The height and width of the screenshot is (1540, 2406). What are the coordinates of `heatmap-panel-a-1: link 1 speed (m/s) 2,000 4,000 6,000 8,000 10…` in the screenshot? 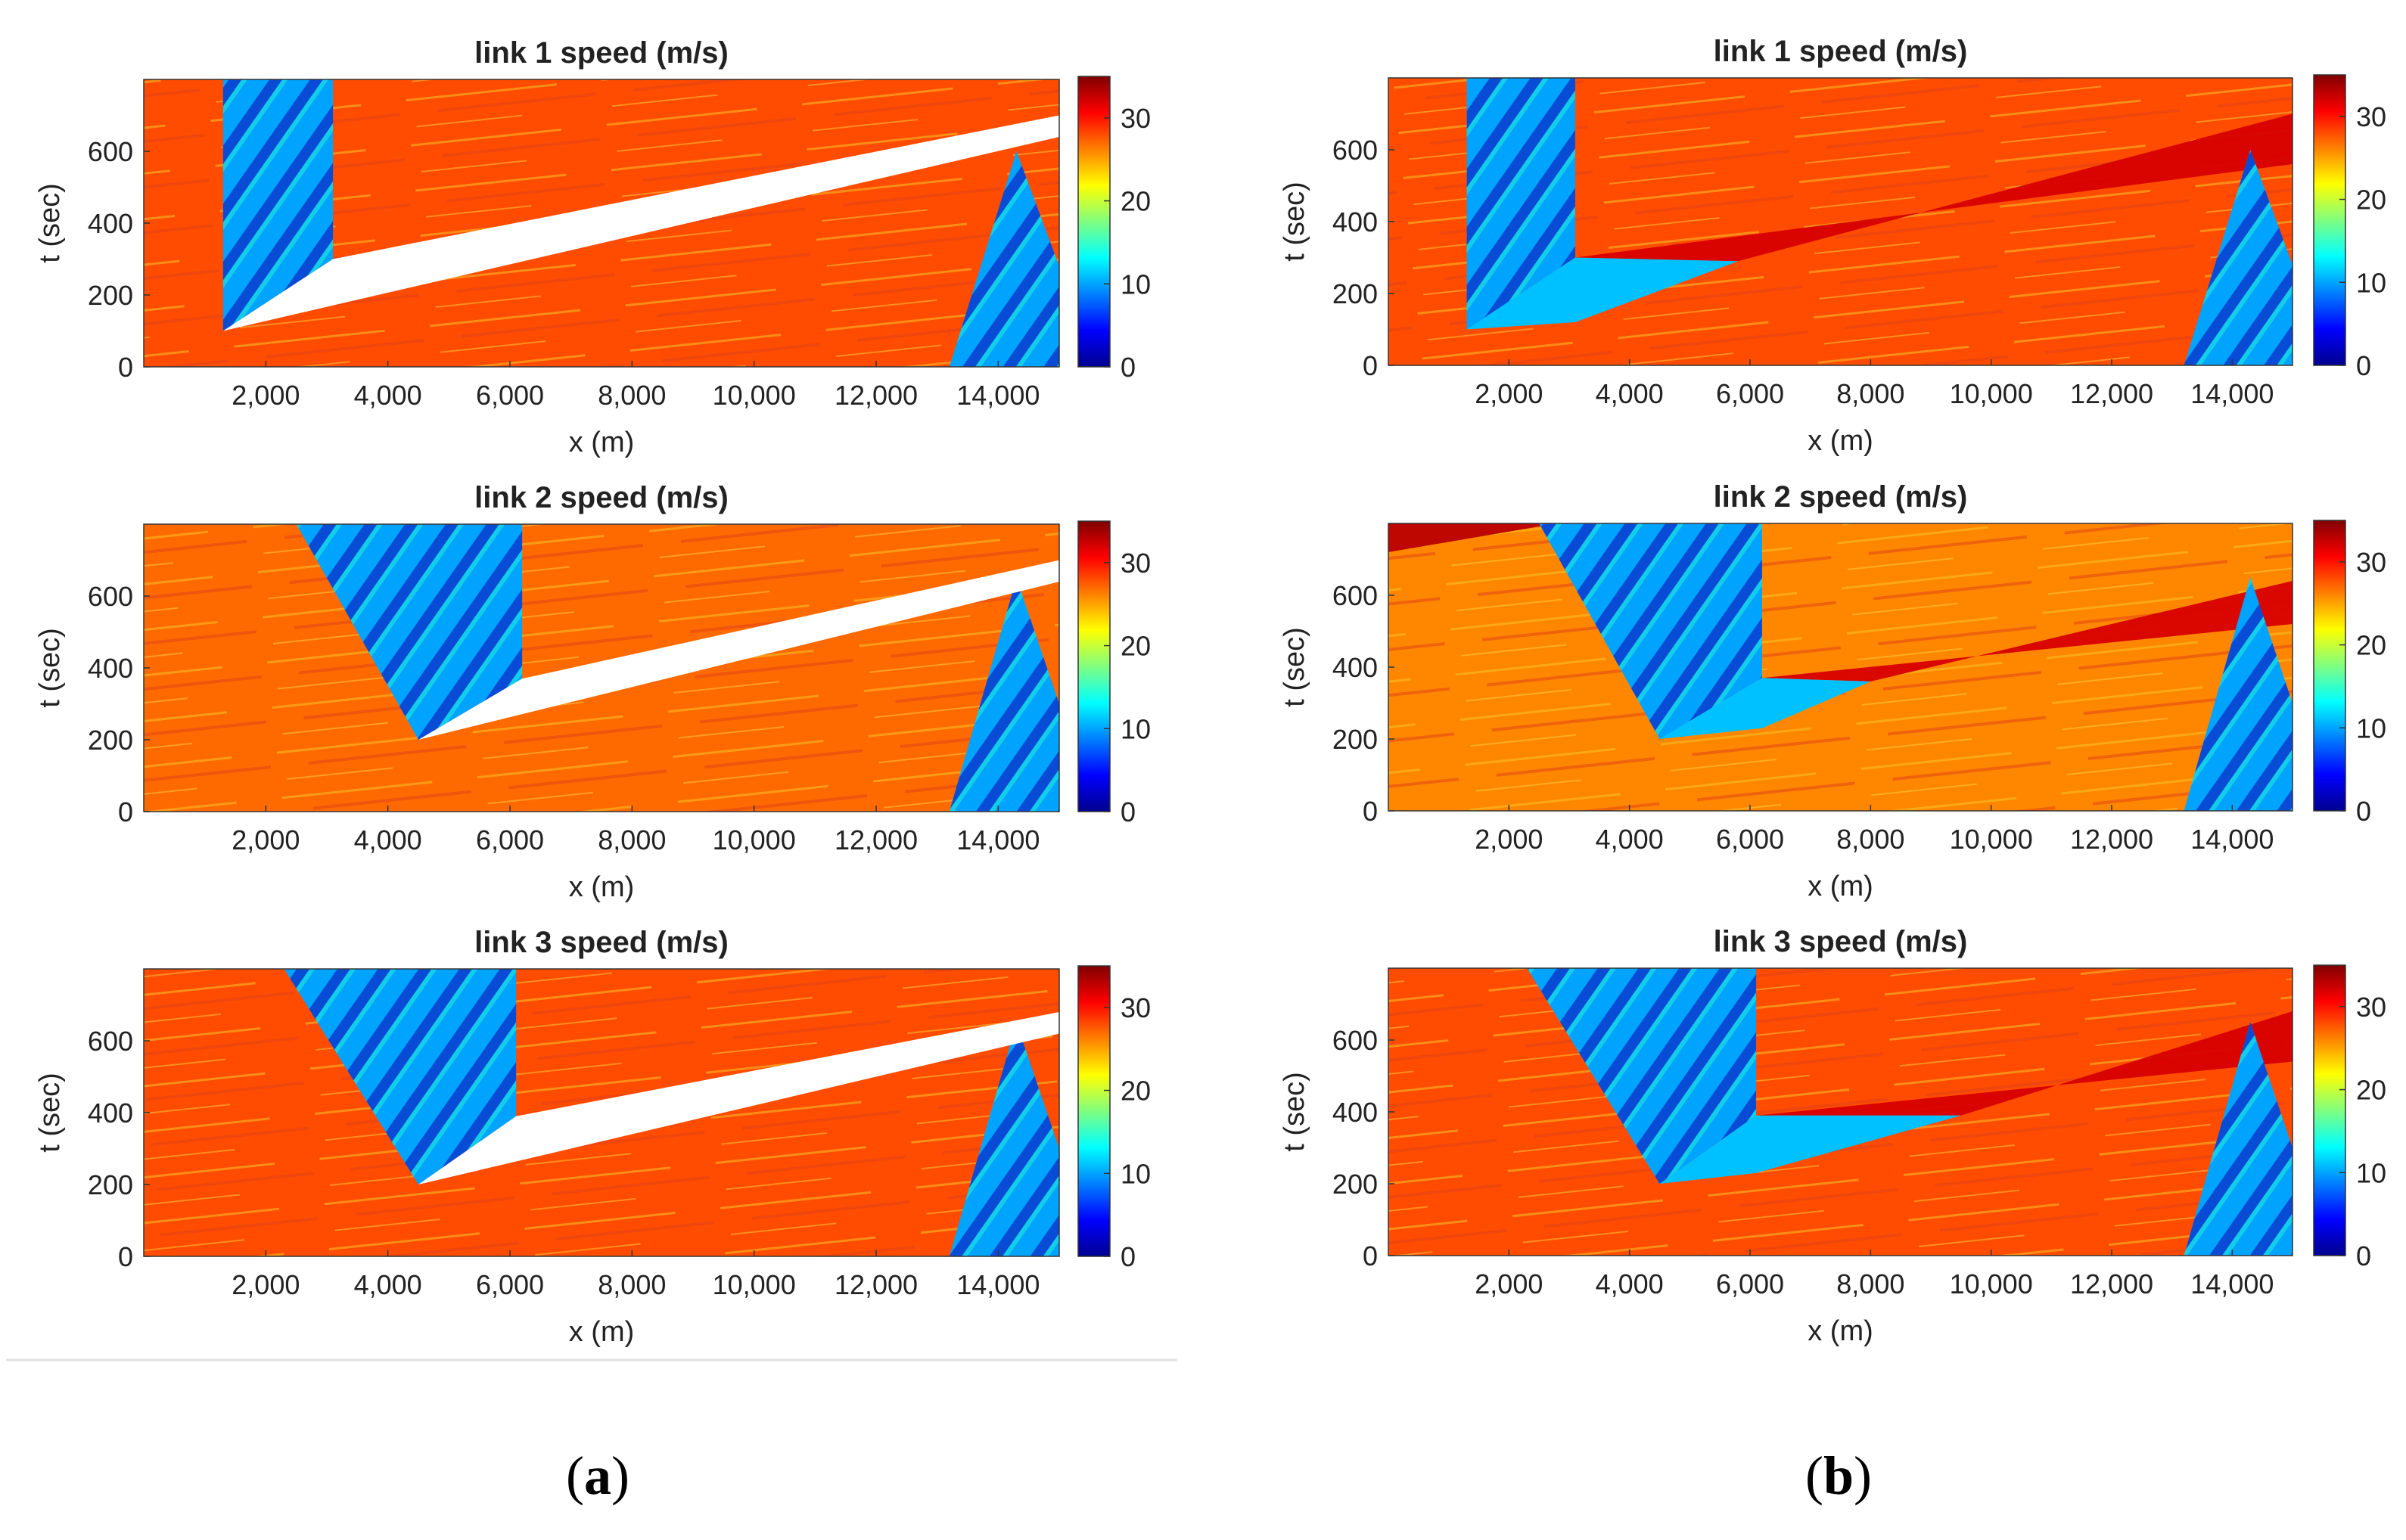 It's located at (593, 247).